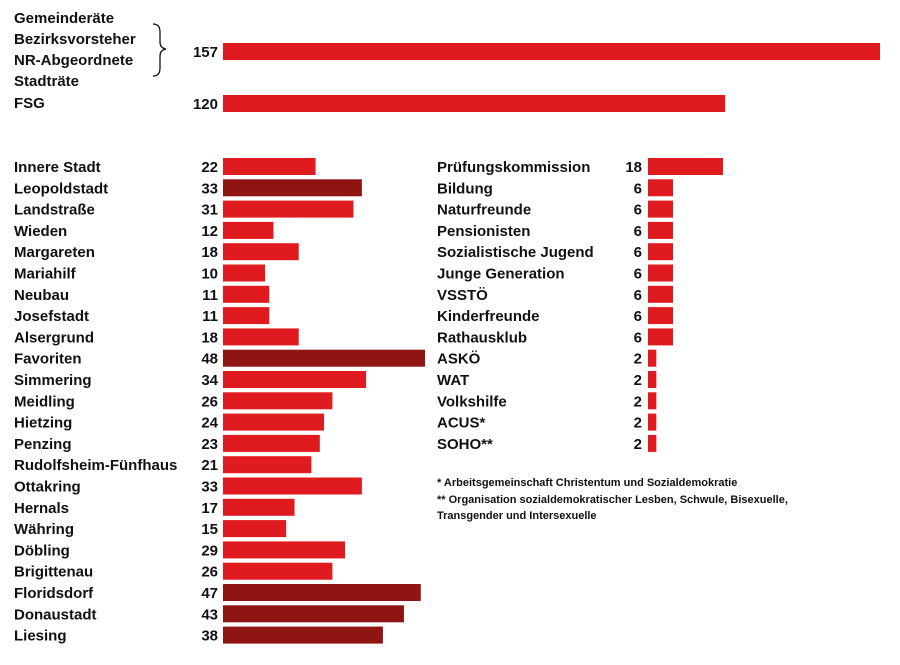  What do you see at coordinates (209, 380) in the screenshot?
I see `value-label: 34` at bounding box center [209, 380].